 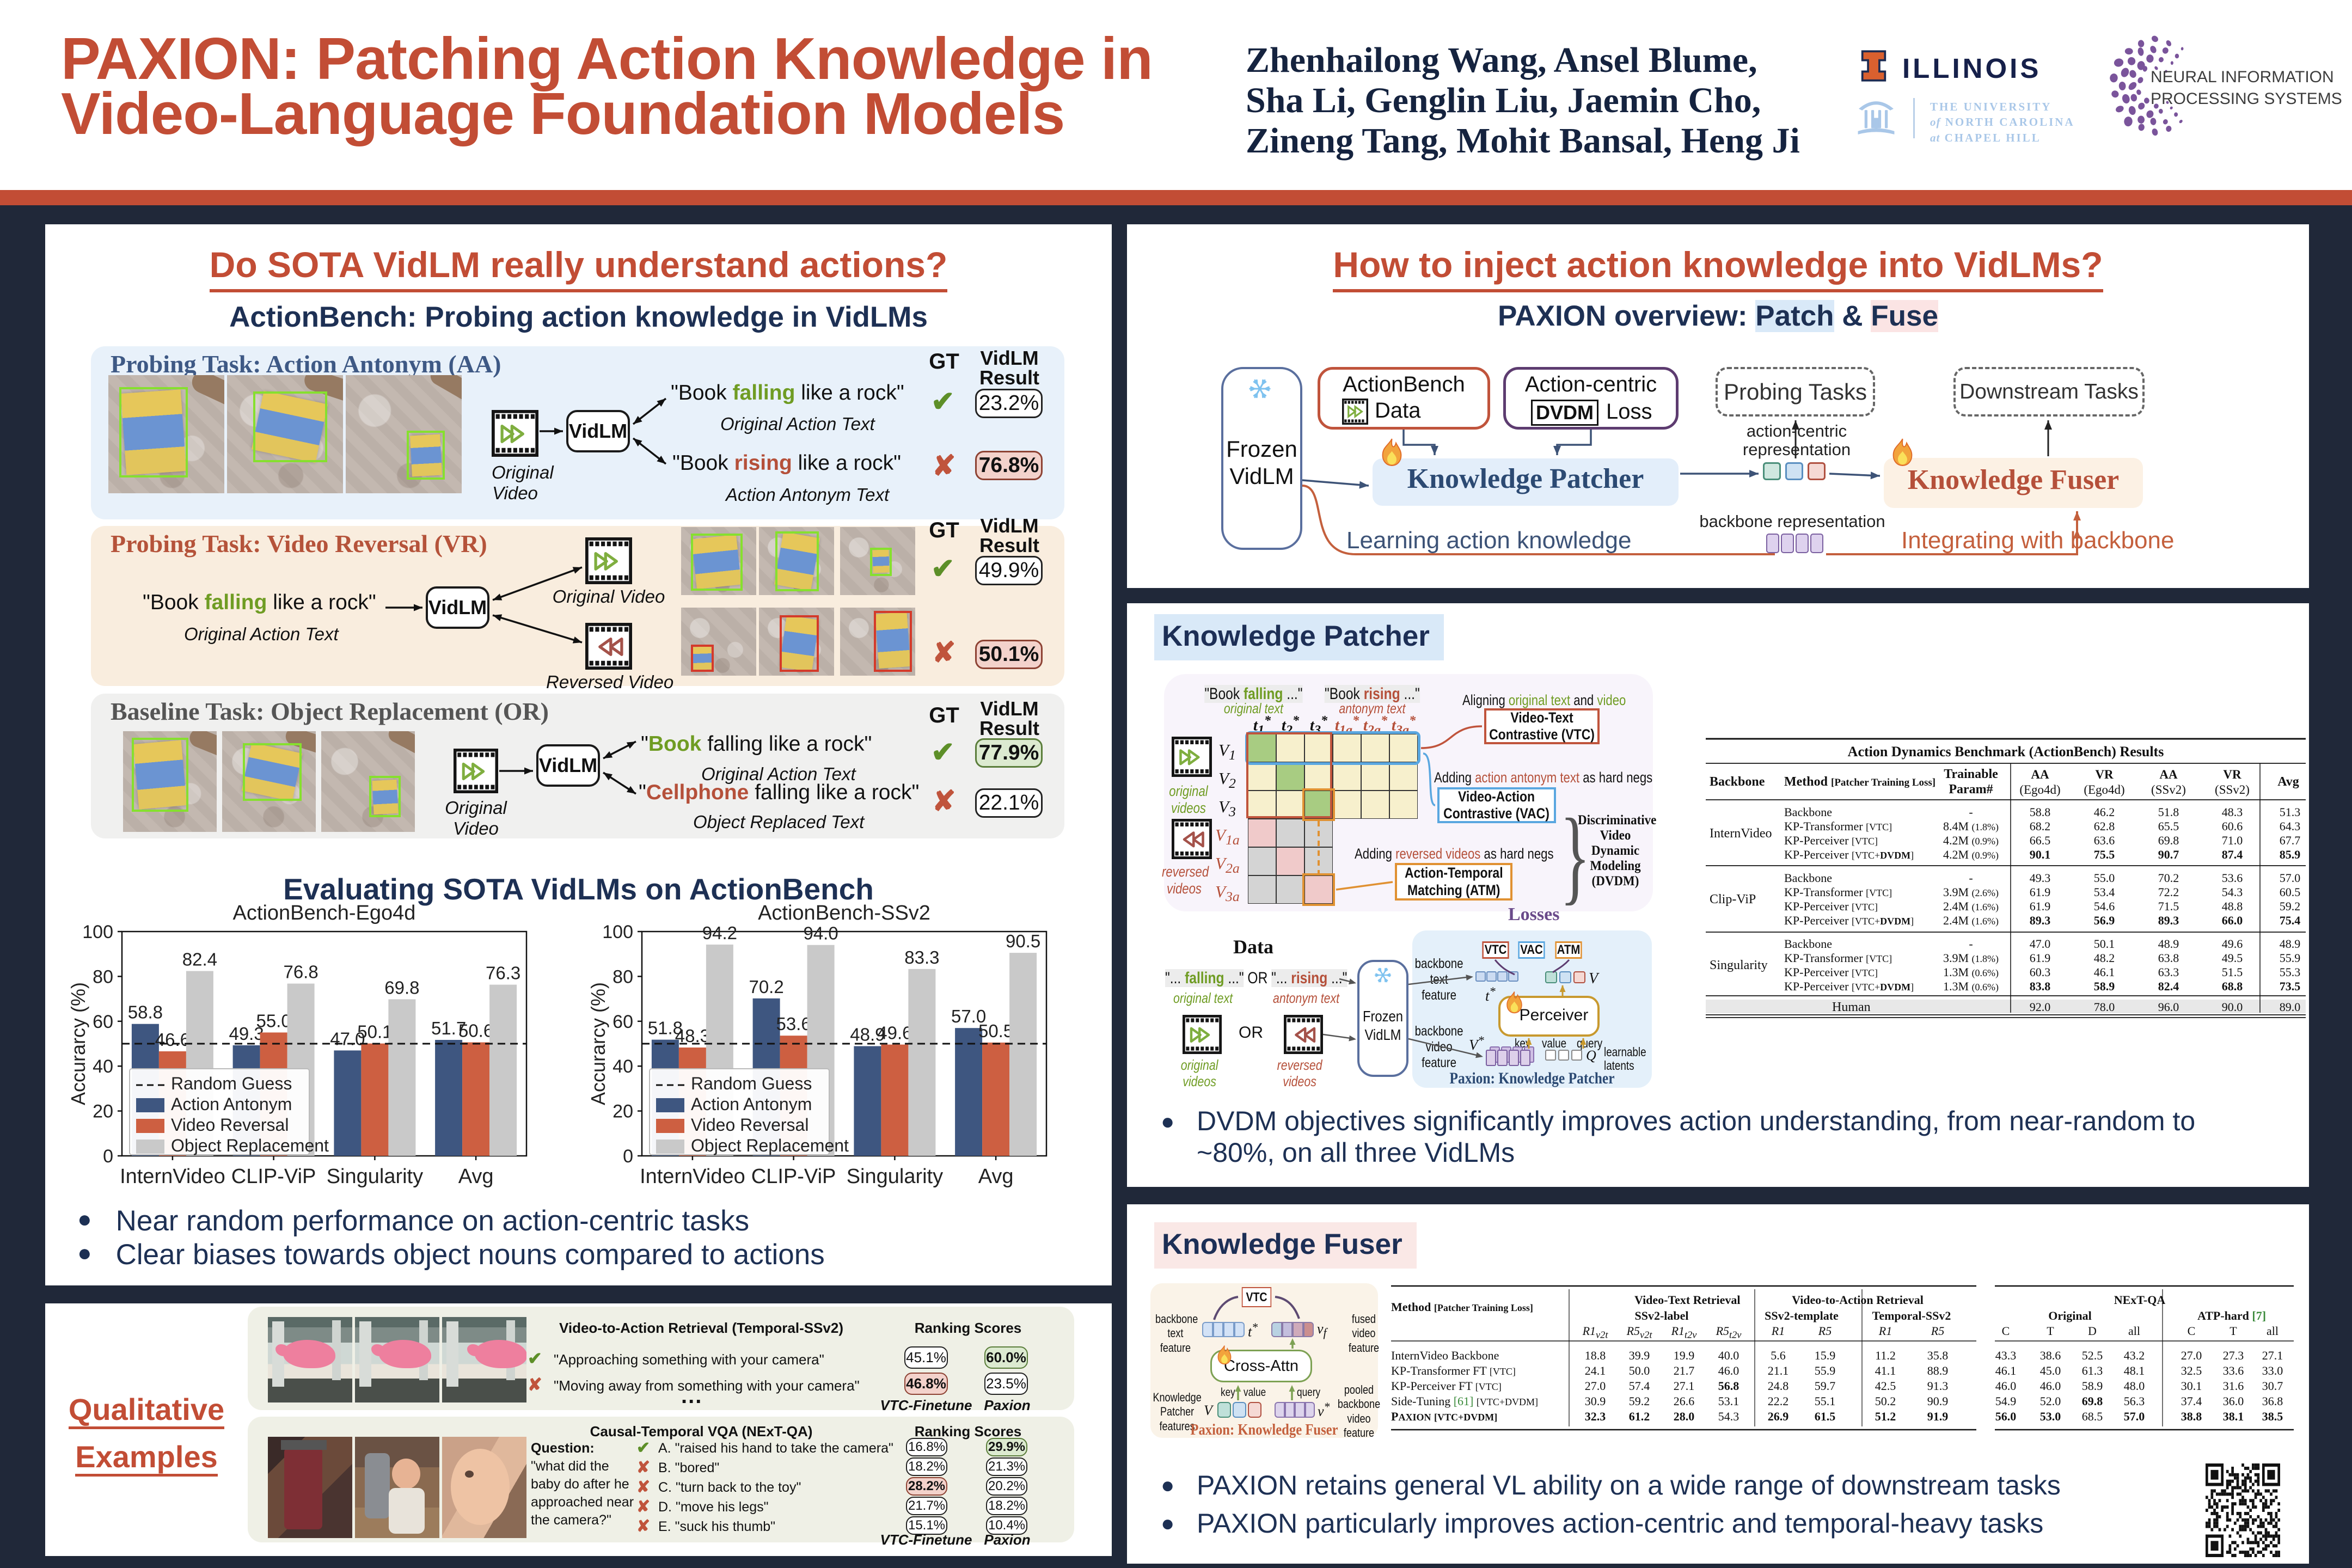 I want to click on svg-text: 70.2, so click(x=766, y=987).